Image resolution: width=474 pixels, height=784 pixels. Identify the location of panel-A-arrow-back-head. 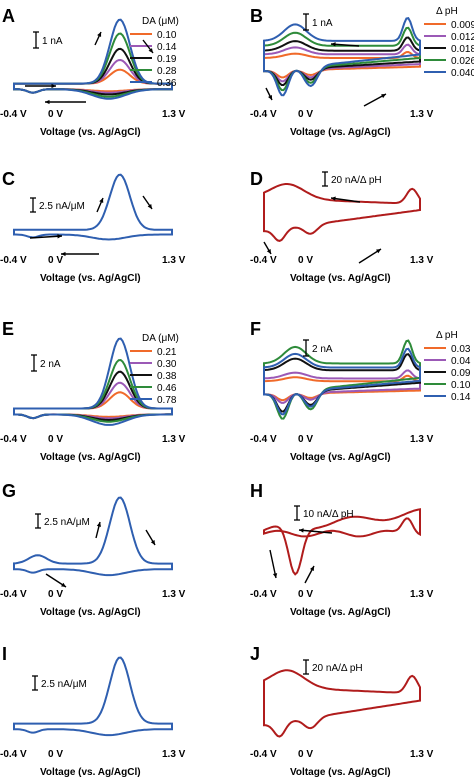
(47, 102).